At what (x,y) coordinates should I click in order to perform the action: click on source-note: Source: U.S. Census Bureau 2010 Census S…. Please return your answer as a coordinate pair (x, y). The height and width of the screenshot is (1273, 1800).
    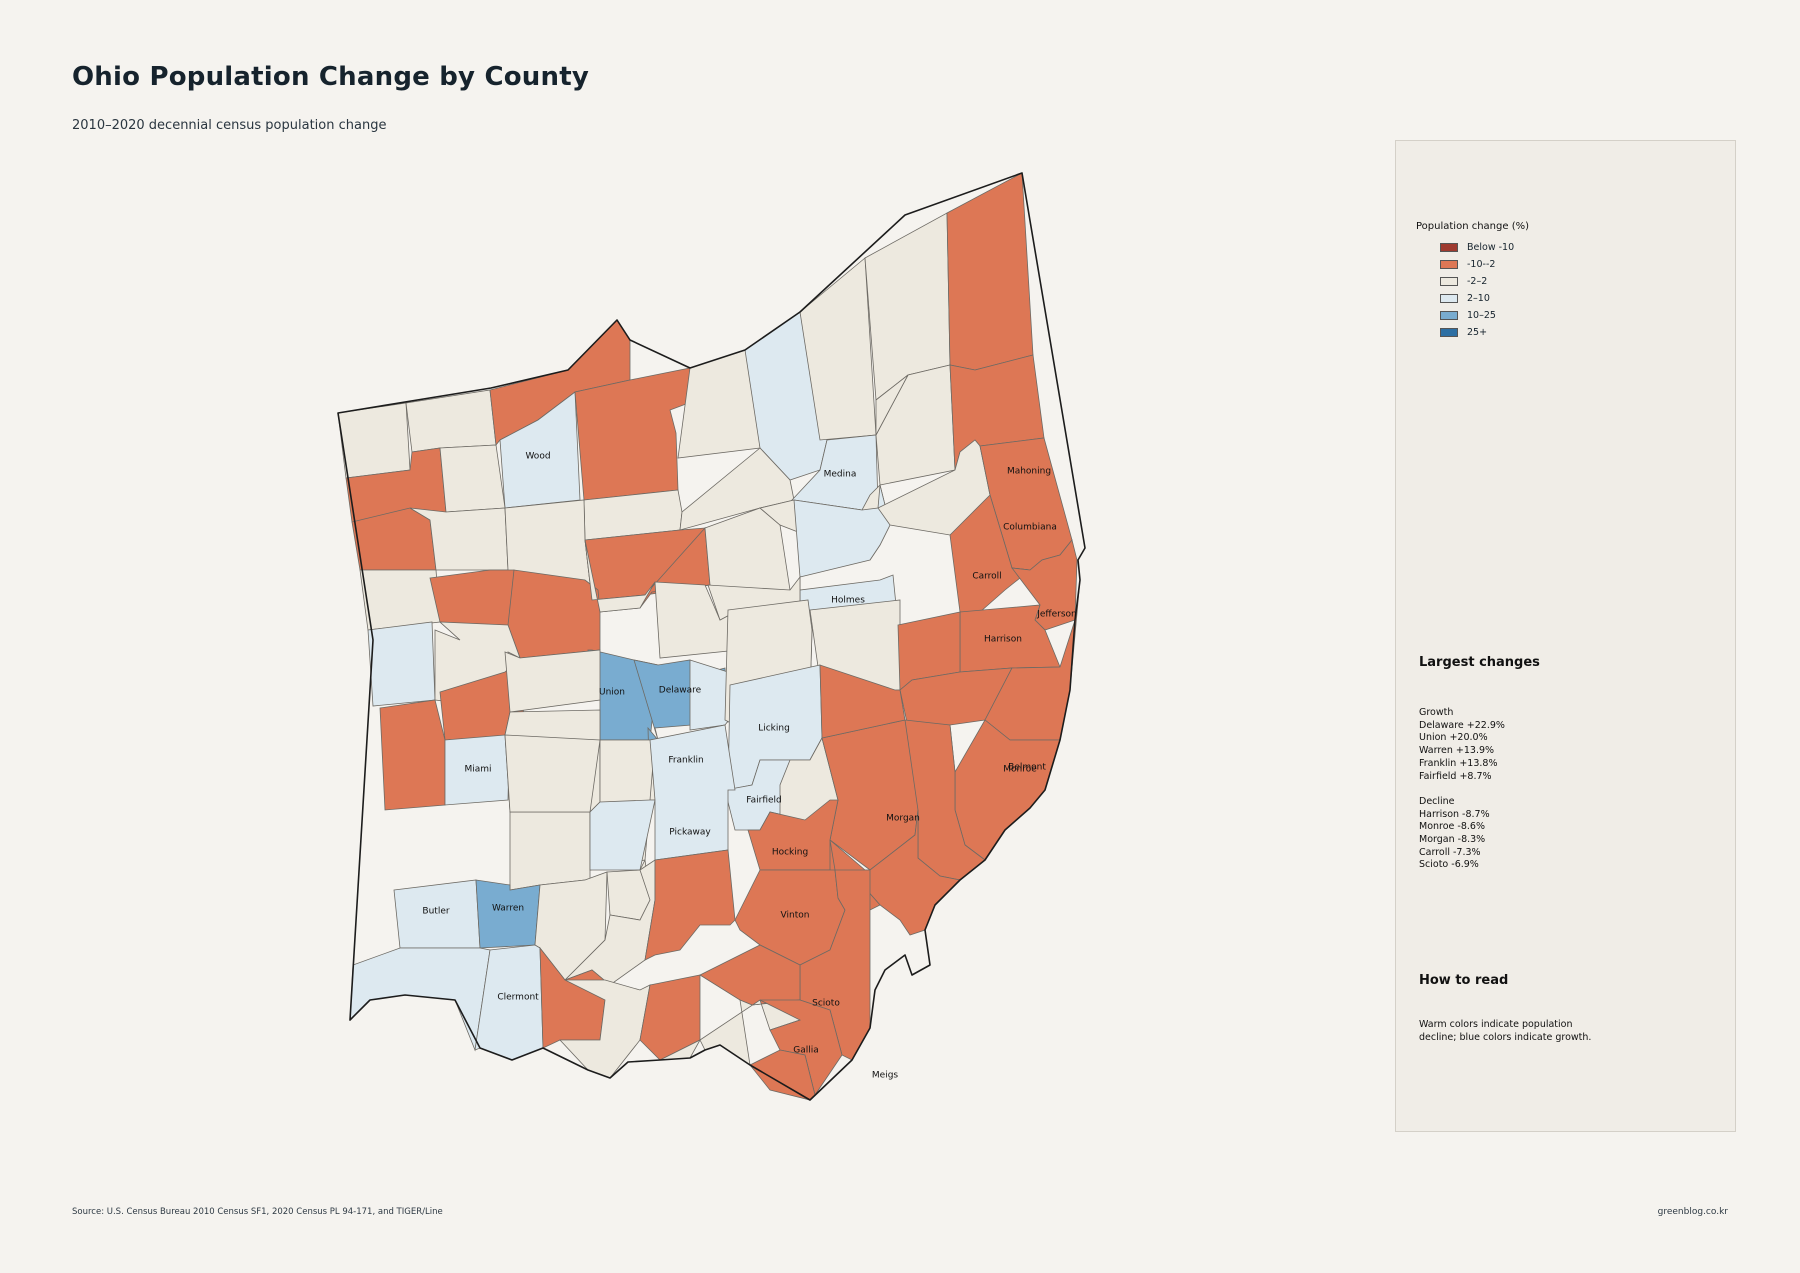
    Looking at the image, I should click on (257, 1212).